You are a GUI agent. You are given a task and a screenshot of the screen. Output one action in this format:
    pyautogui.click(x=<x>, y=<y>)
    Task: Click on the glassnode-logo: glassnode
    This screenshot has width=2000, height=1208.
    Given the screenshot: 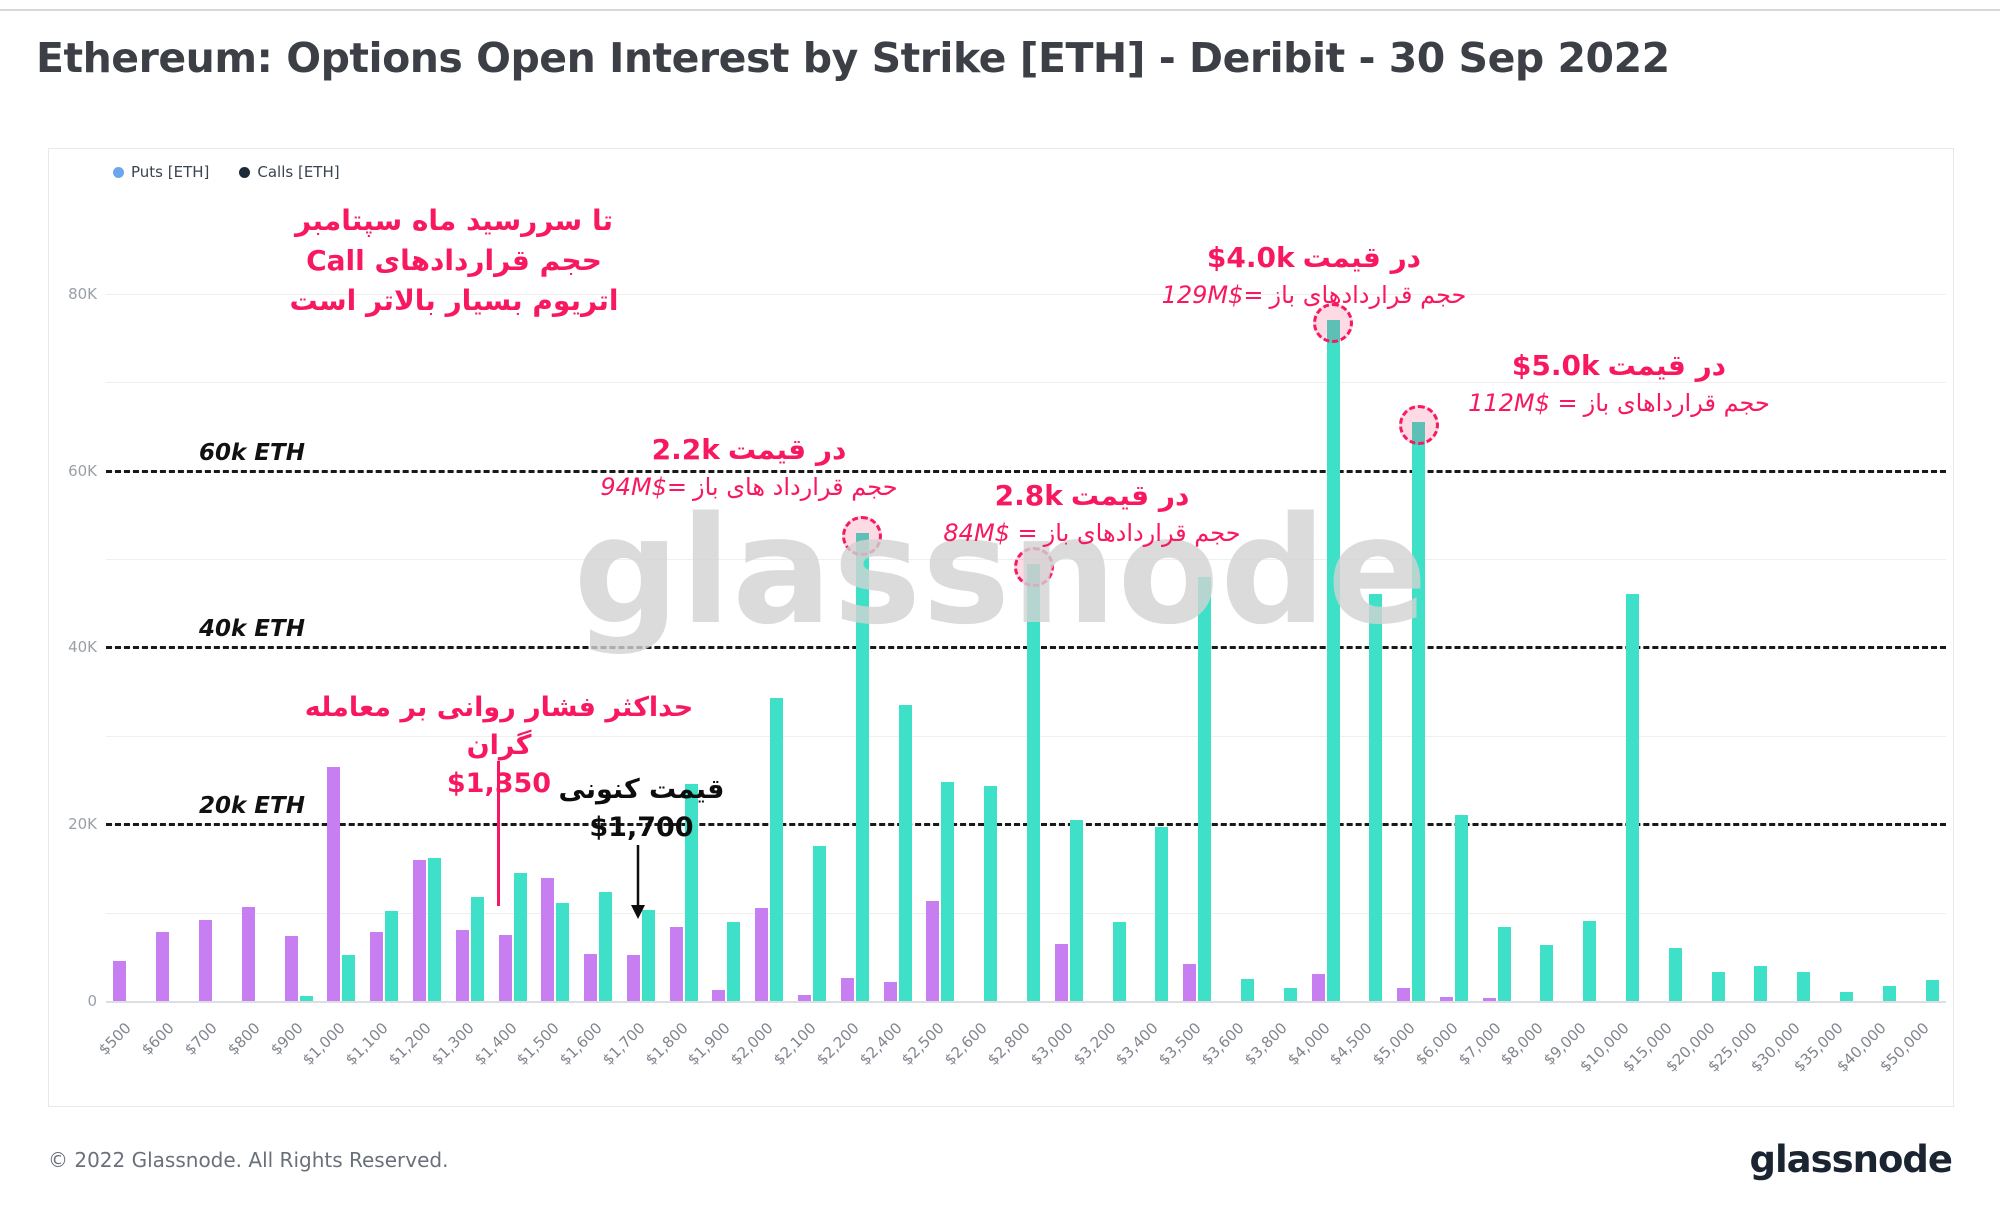 What is the action you would take?
    pyautogui.click(x=1851, y=1159)
    